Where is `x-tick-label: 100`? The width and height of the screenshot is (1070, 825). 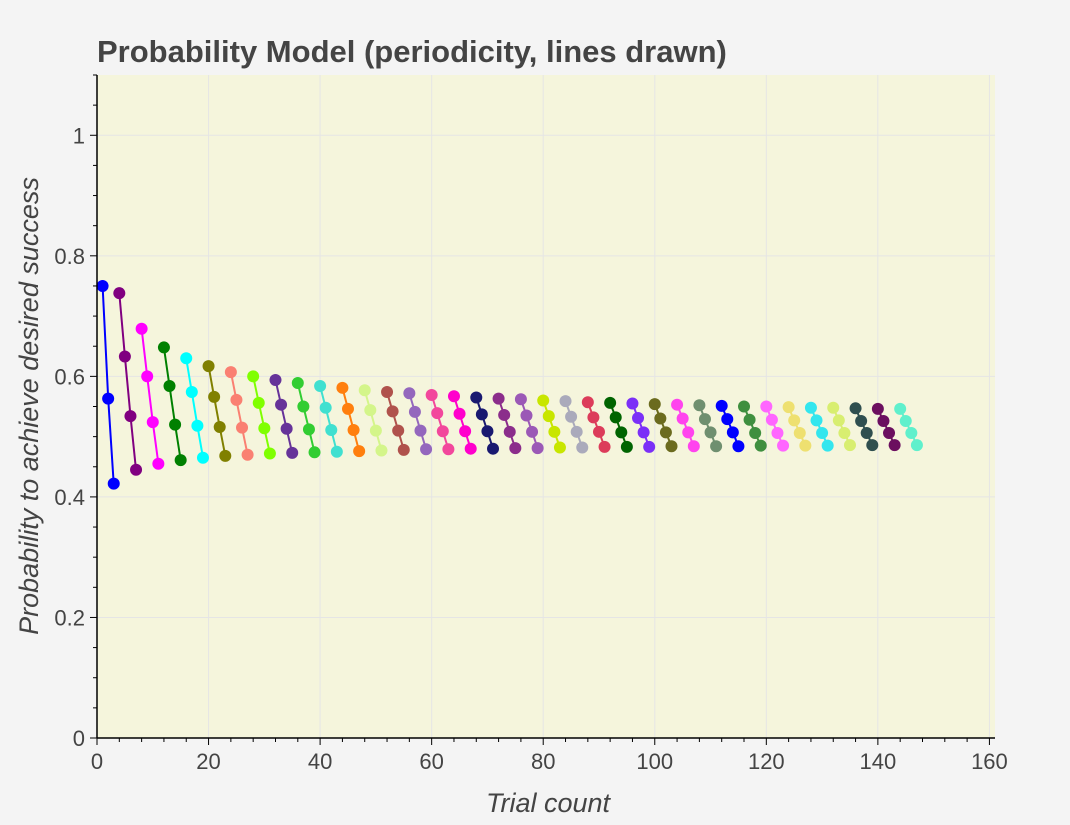 x-tick-label: 100 is located at coordinates (654, 761).